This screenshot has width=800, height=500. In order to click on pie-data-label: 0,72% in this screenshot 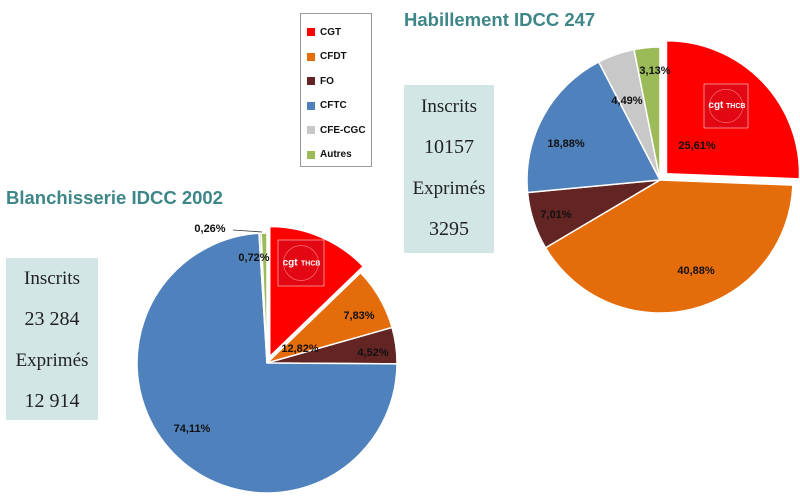, I will do `click(253, 258)`.